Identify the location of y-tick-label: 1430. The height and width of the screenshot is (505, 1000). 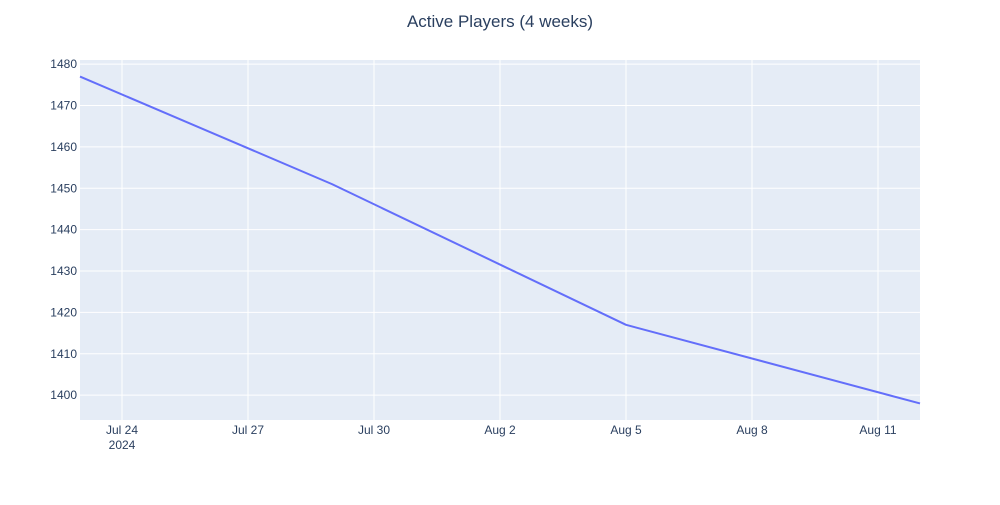
(63, 271).